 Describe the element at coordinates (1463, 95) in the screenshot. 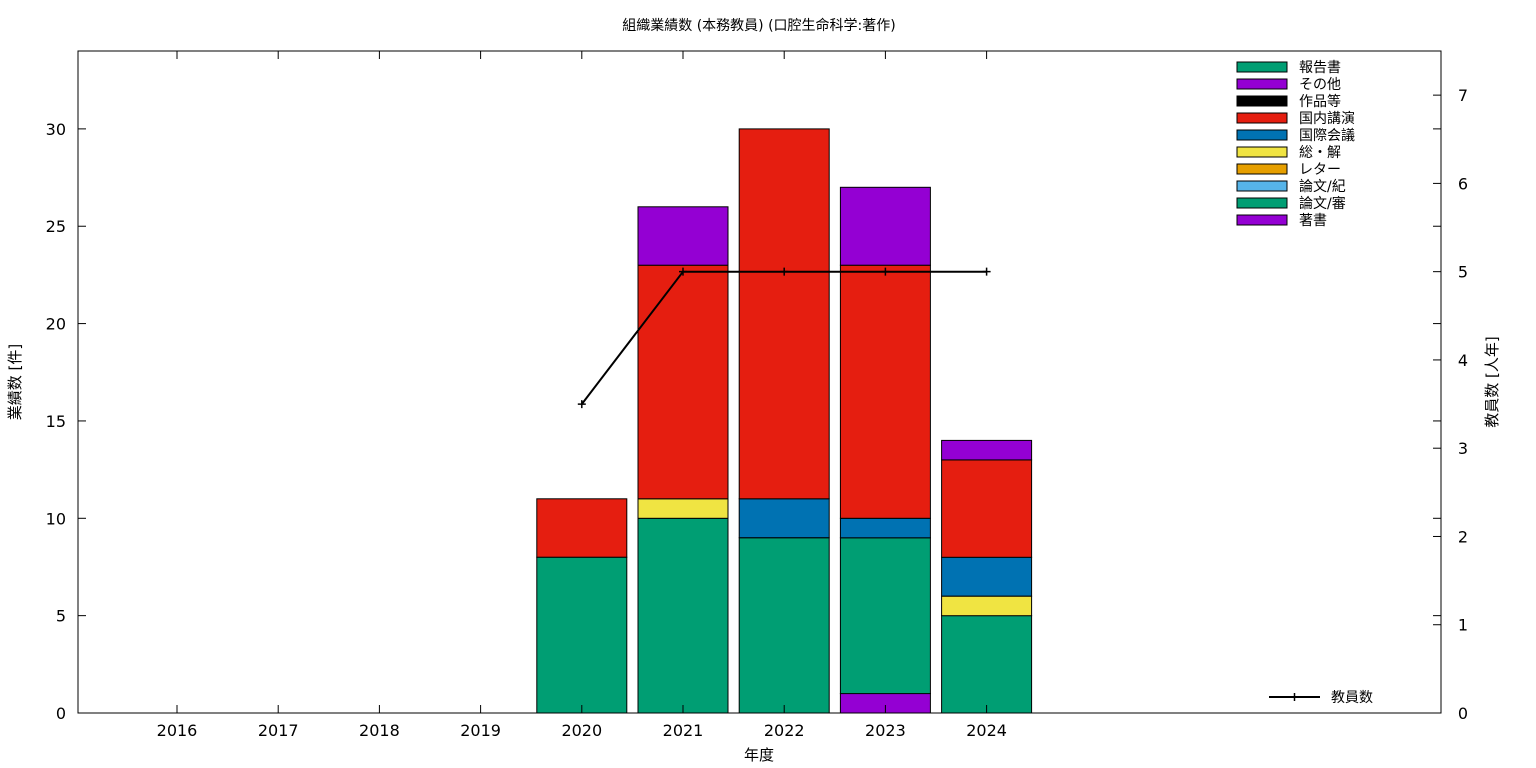

I see `y2-tick-label: 7` at that location.